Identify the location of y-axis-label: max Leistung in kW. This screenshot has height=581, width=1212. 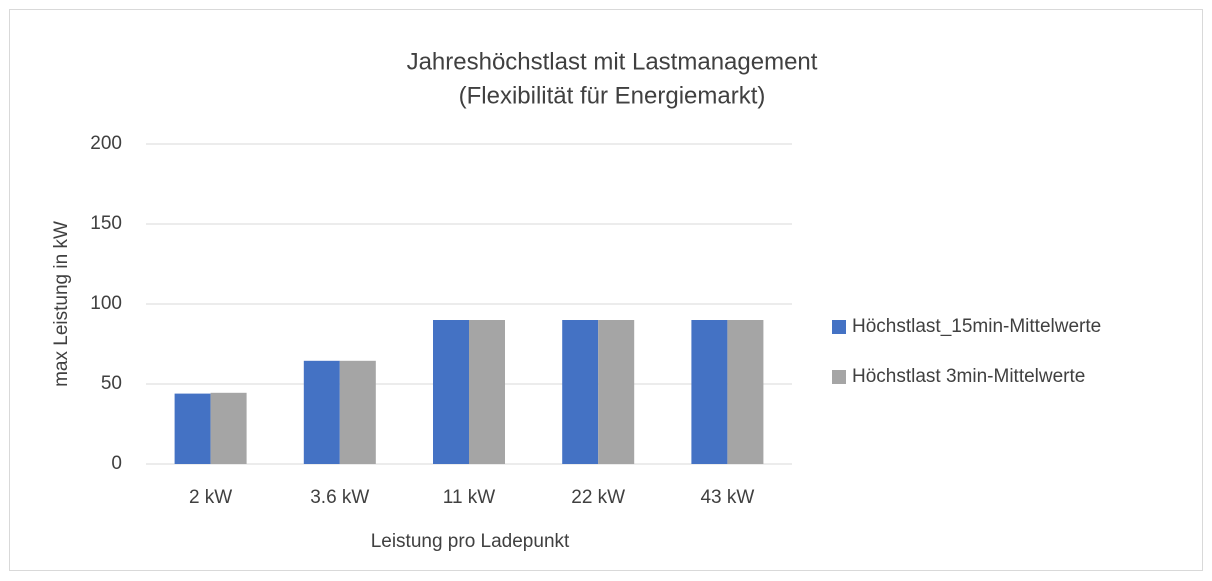
(61, 304).